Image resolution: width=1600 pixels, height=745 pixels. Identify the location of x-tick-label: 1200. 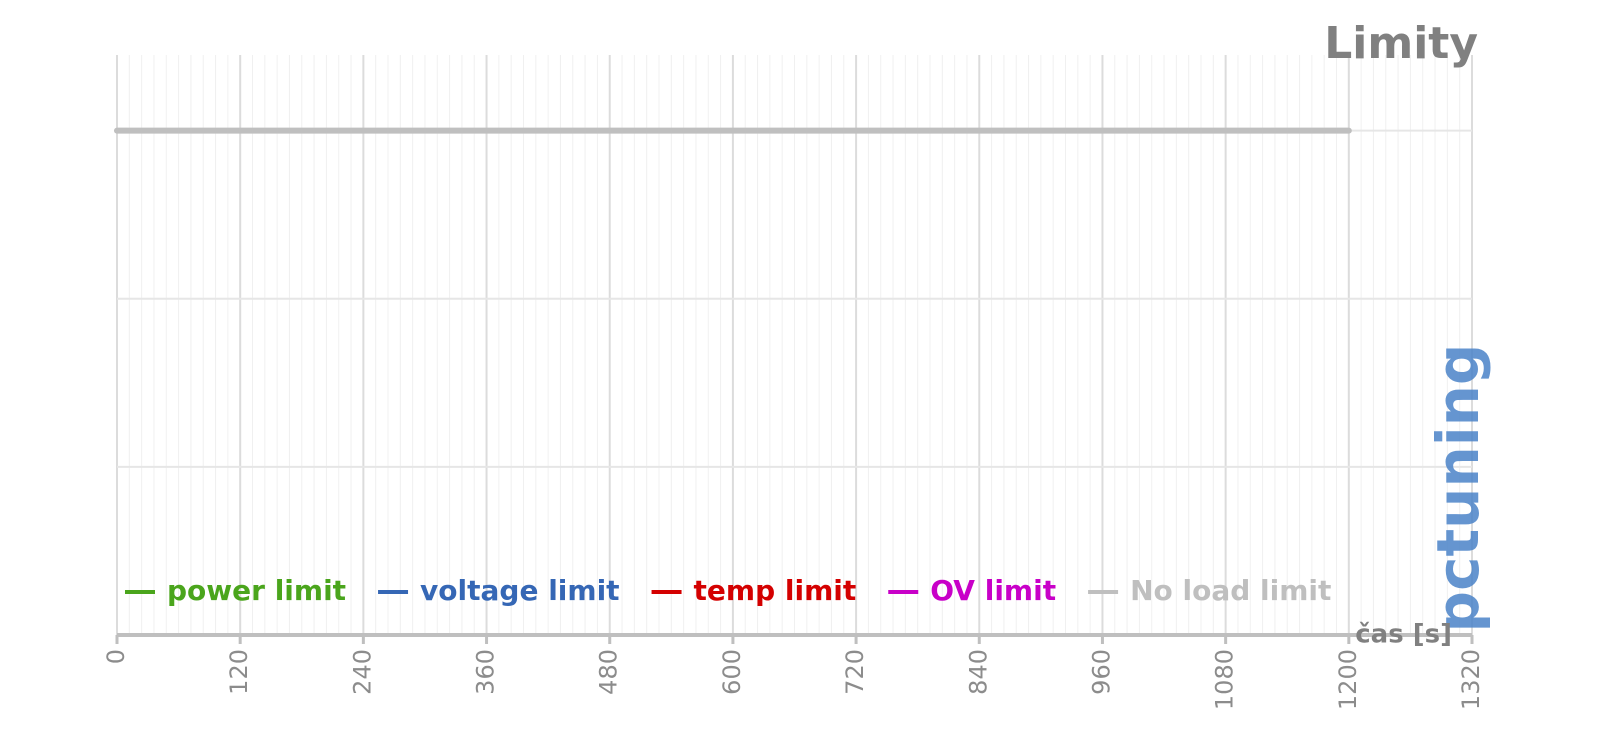
(1348, 679).